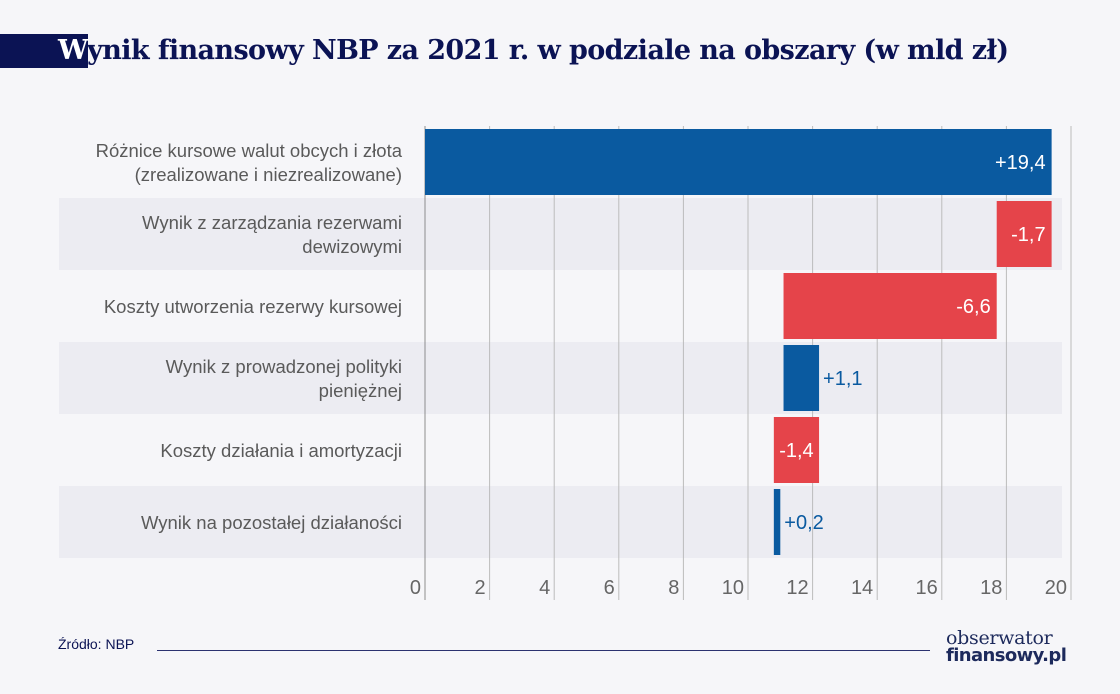 Image resolution: width=1120 pixels, height=694 pixels. Describe the element at coordinates (862, 588) in the screenshot. I see `x-tick-label: 14` at that location.